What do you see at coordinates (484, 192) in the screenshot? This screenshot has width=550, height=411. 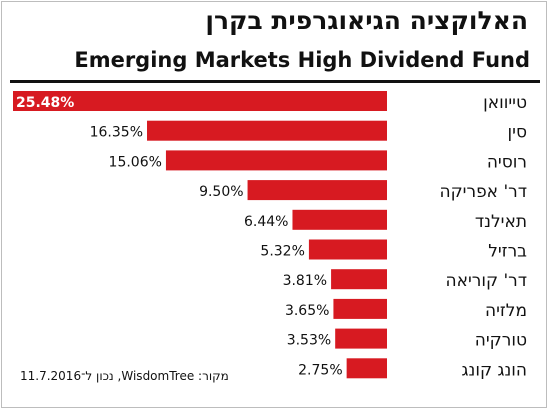 I see `category-label: דר' אפריקה` at bounding box center [484, 192].